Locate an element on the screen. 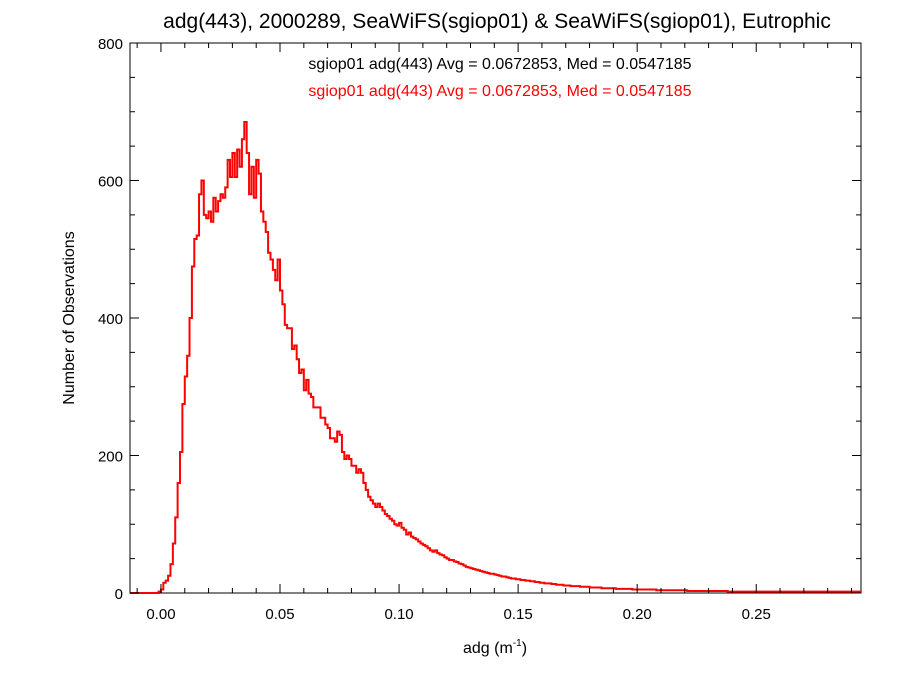 The width and height of the screenshot is (900, 675). x-axis-label: adg (m-1) is located at coordinates (495, 647).